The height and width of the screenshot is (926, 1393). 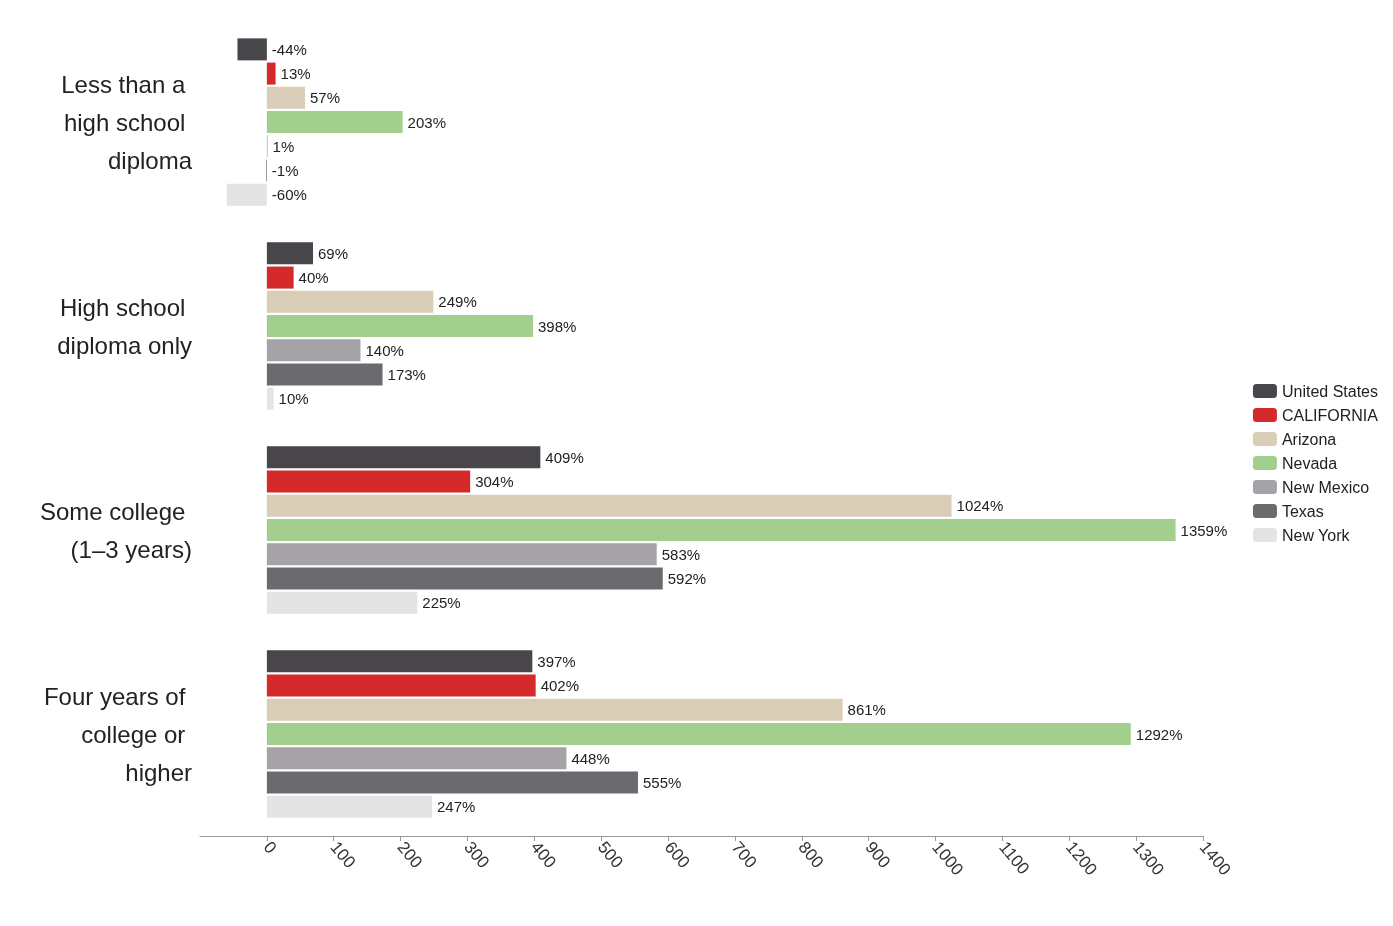 I want to click on legend-label: Texas, so click(x=1302, y=511).